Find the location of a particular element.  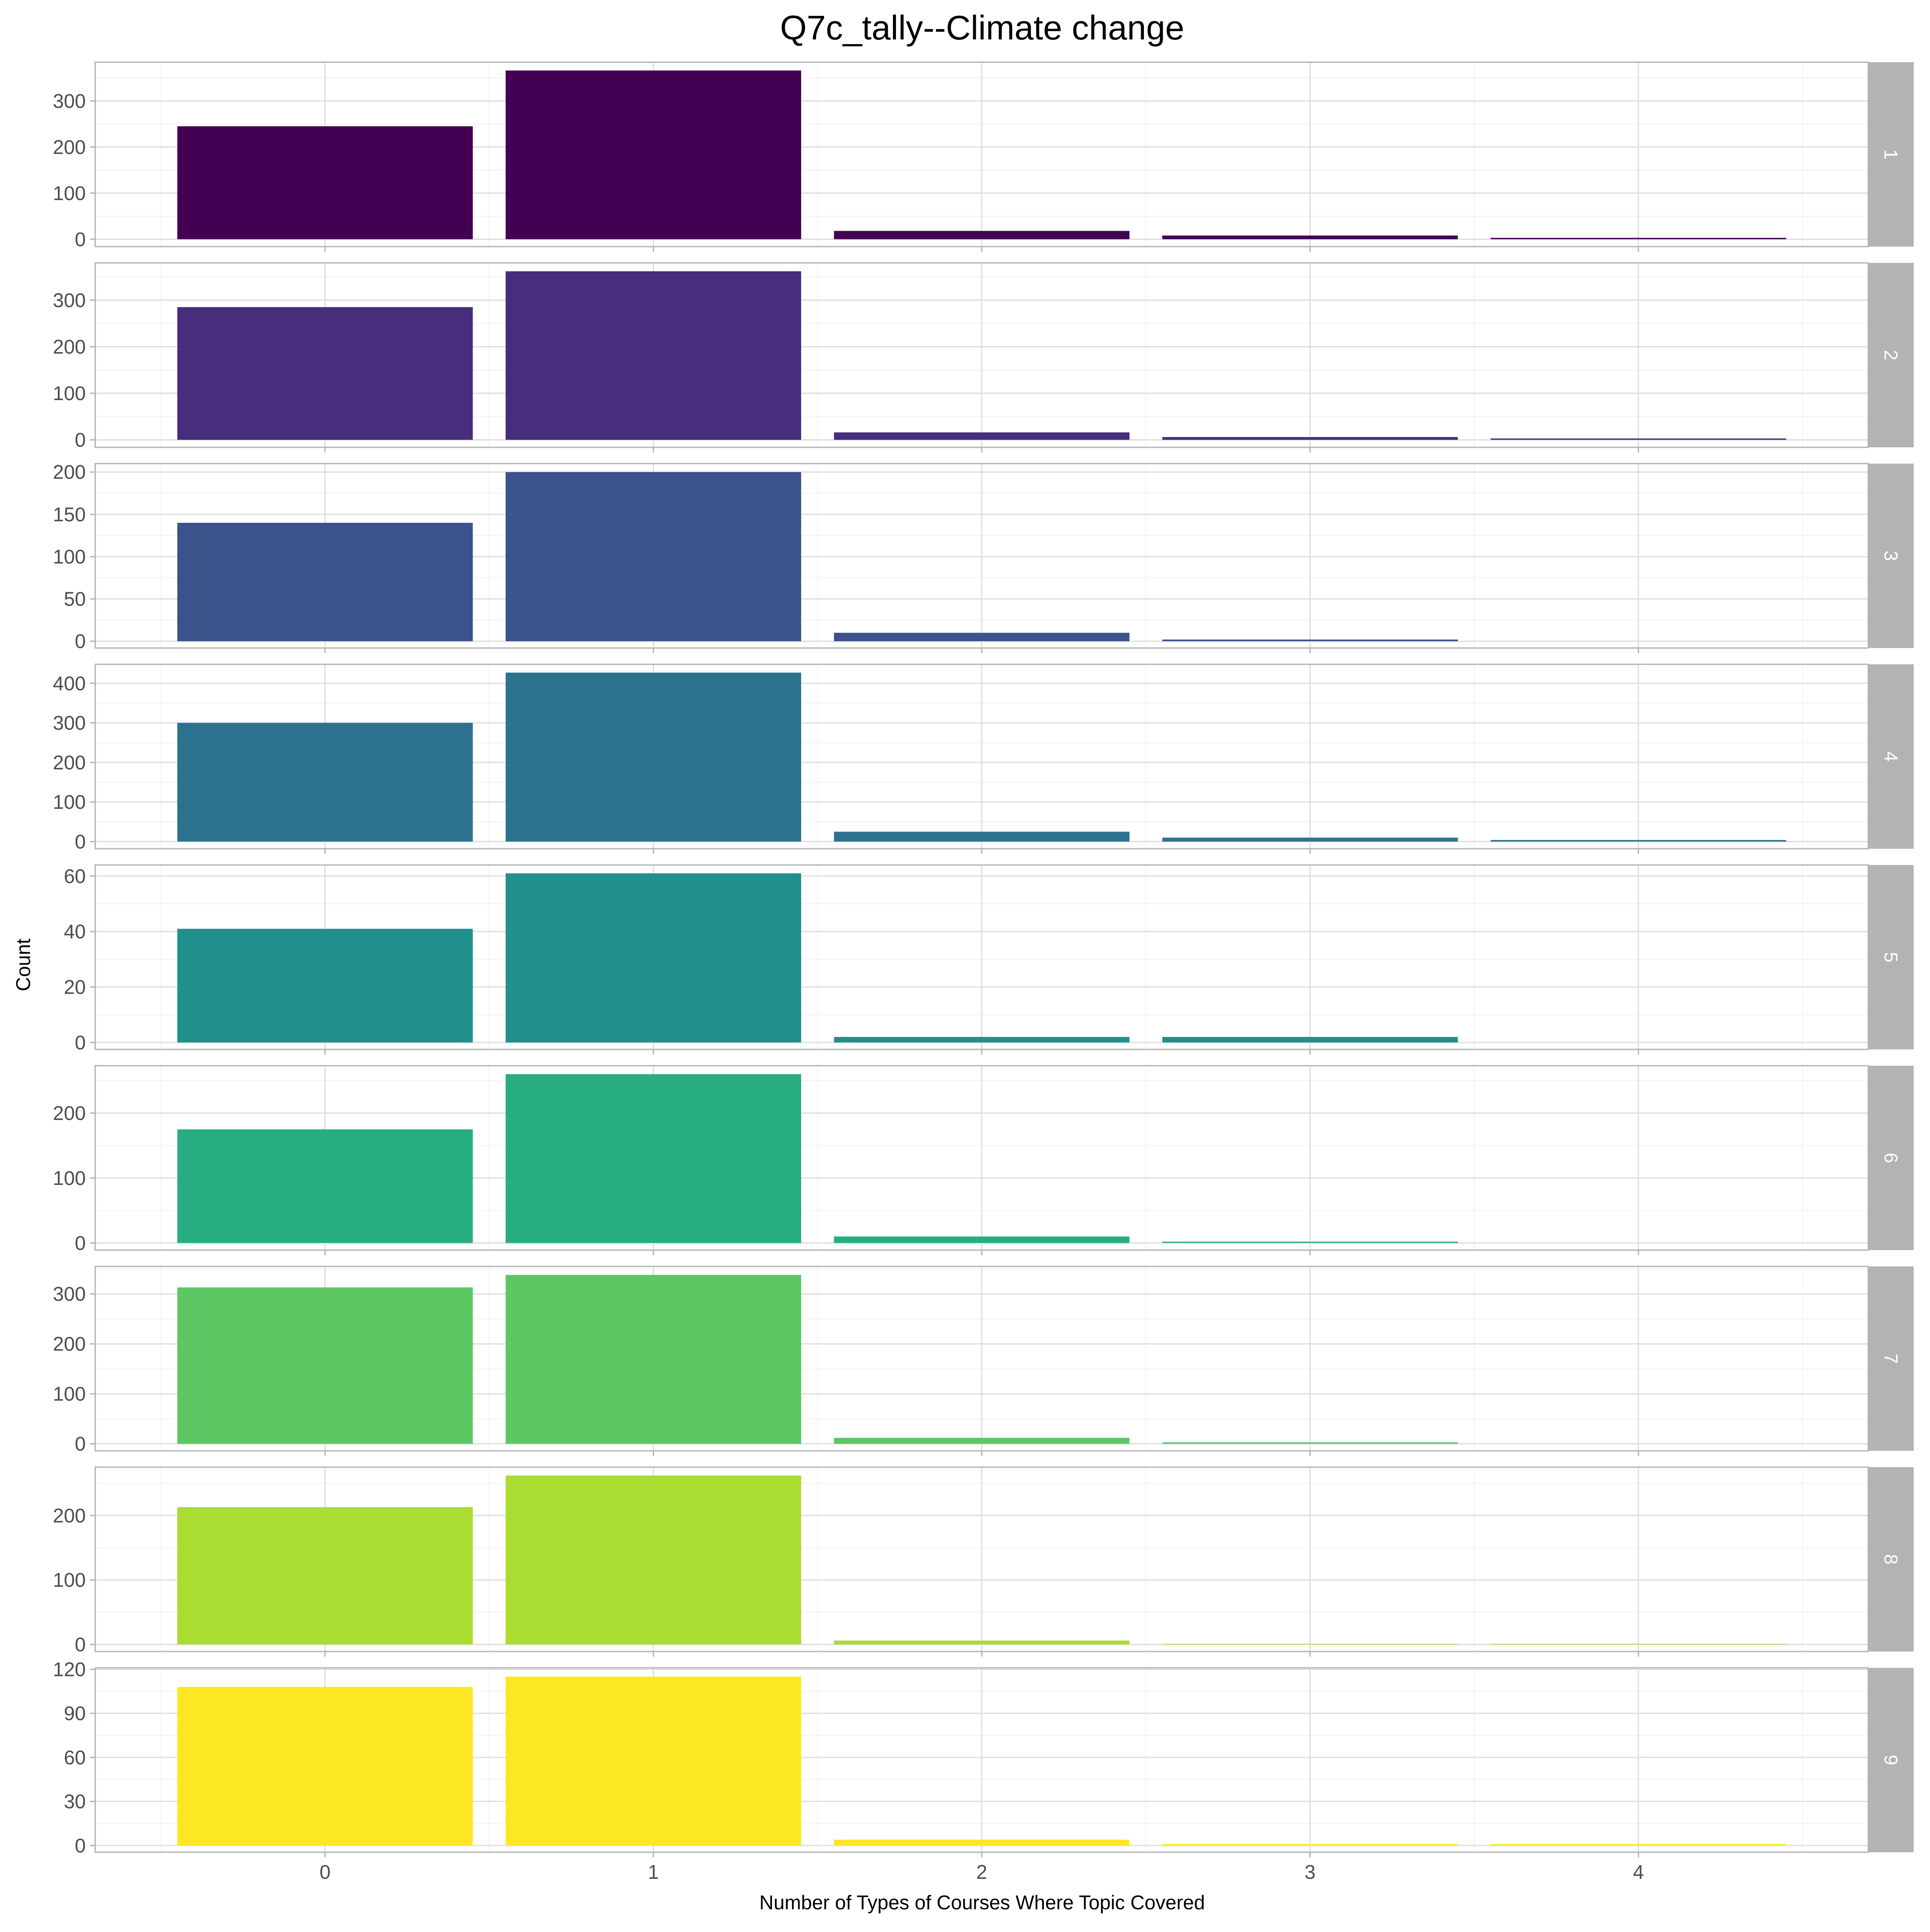

y-tick-label: 90 is located at coordinates (75, 1713).